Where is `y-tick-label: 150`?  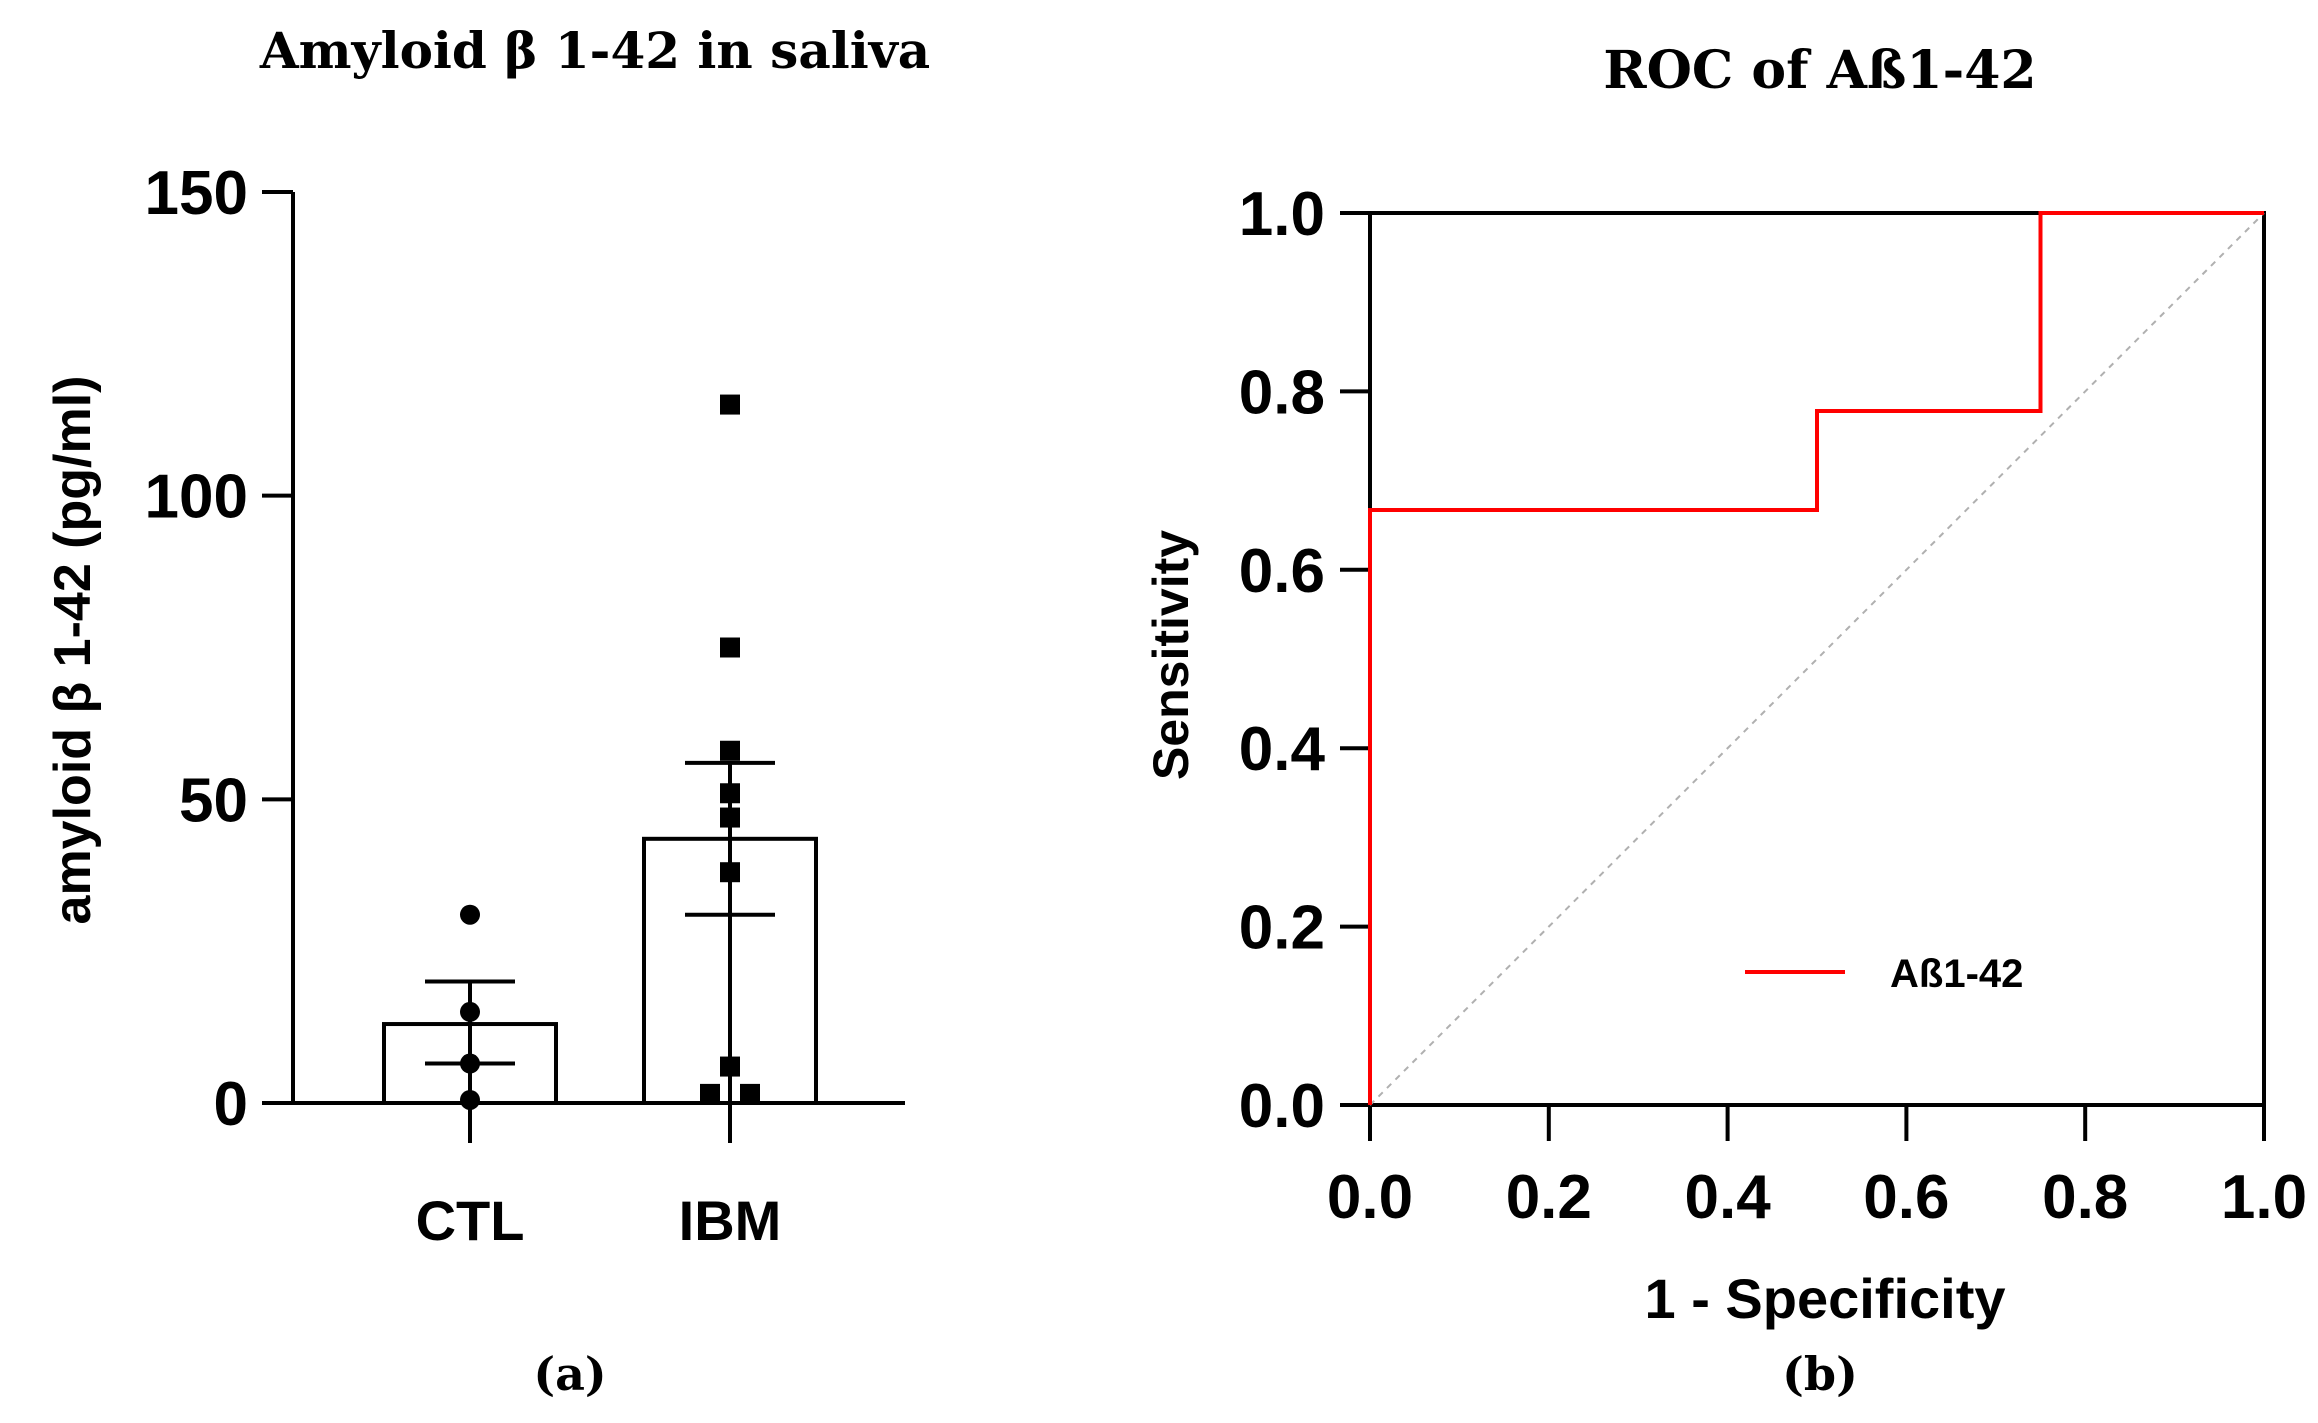 y-tick-label: 150 is located at coordinates (196, 193).